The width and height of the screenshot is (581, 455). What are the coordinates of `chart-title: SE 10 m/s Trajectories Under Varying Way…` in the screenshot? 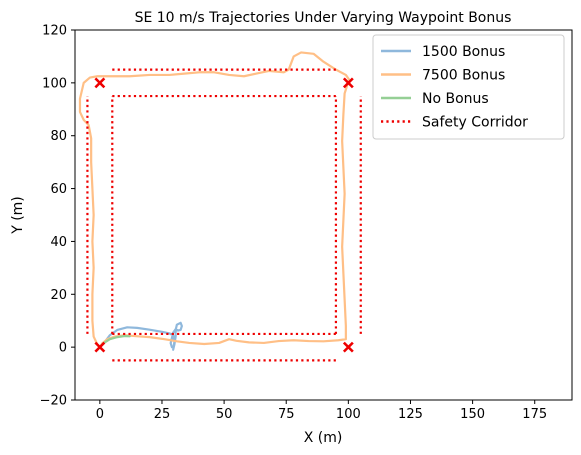 It's located at (323, 18).